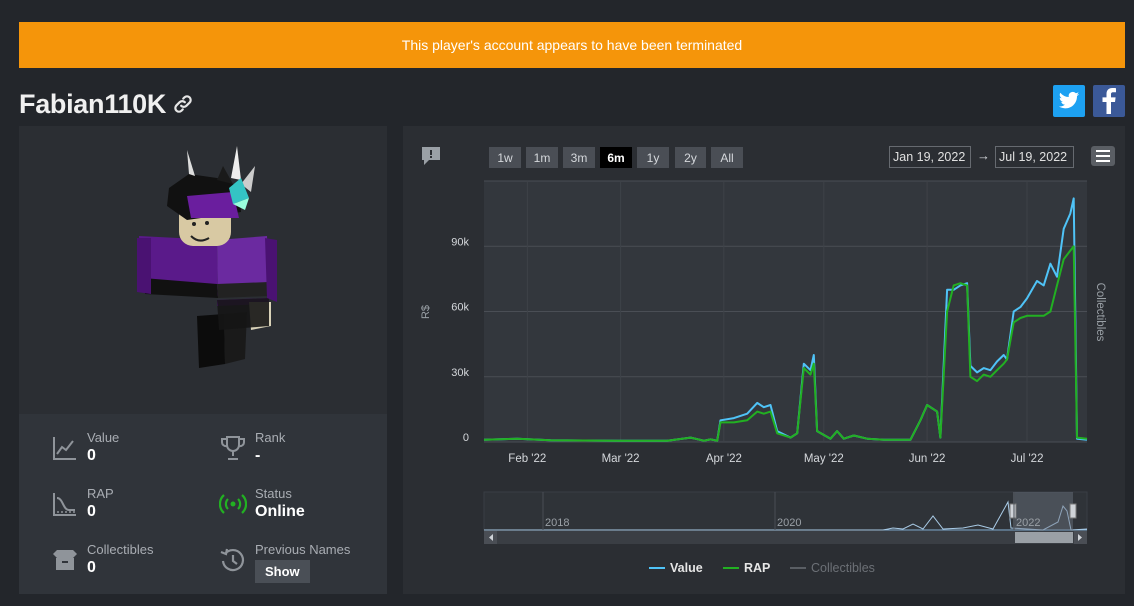 This screenshot has width=1134, height=606. I want to click on menu-icon, so click(1103, 156).